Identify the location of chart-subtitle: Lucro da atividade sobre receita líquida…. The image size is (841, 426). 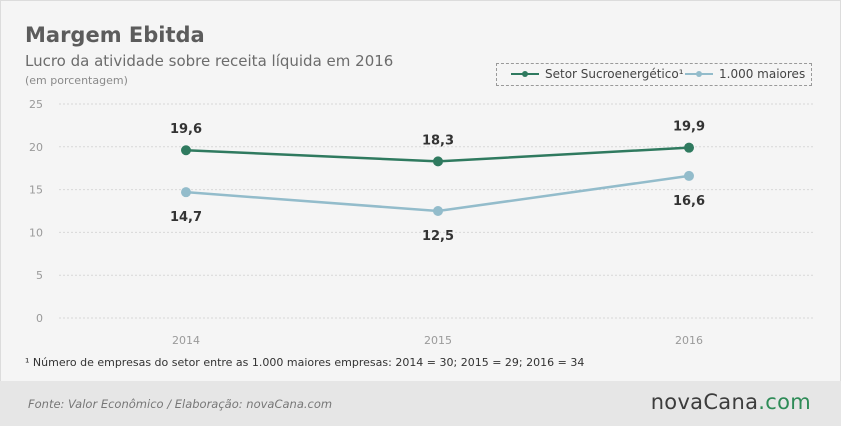
(209, 61).